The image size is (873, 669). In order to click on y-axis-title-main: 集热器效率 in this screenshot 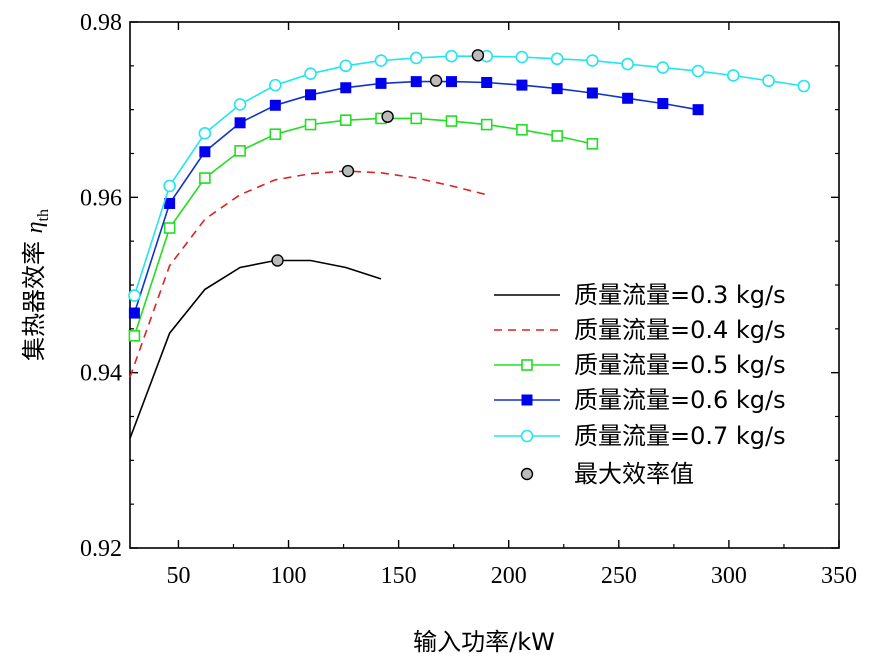, I will do `click(34, 297)`.